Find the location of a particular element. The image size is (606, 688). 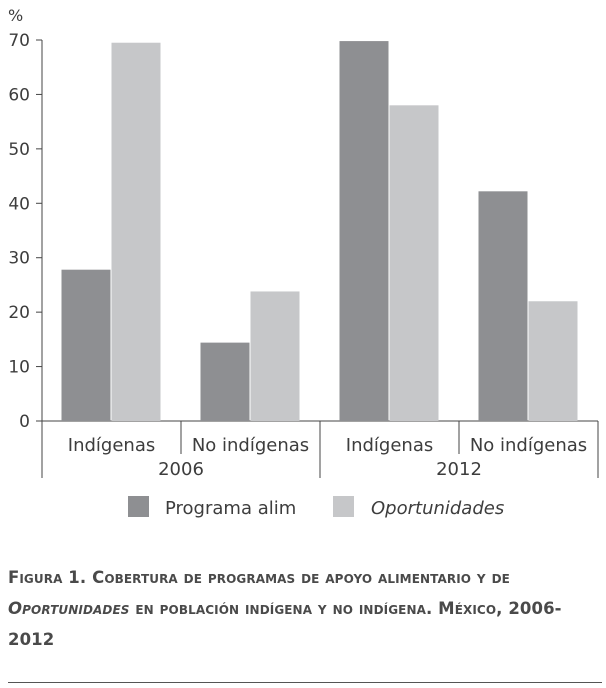

x-group-label: 2012 is located at coordinates (459, 469).